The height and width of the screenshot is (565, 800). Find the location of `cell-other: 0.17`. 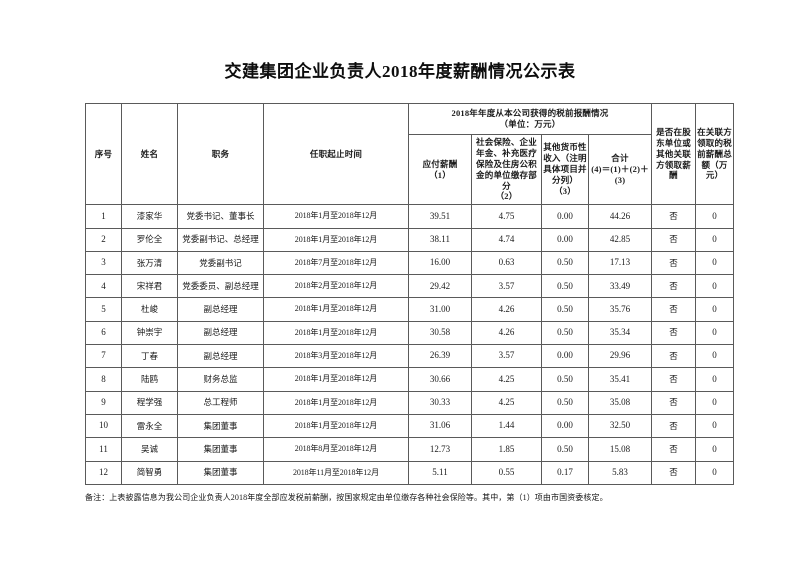

cell-other: 0.17 is located at coordinates (565, 472).